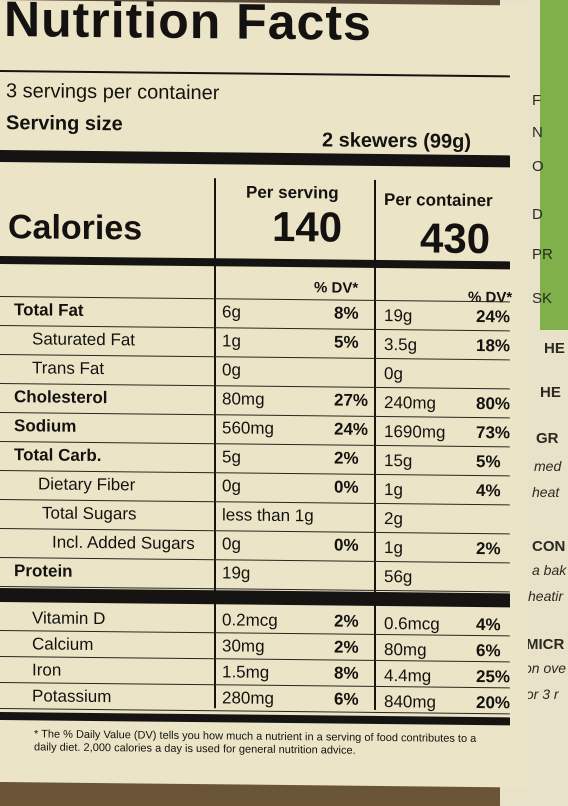 The image size is (568, 806). What do you see at coordinates (401, 345) in the screenshot?
I see `container-amount: 3.5g` at bounding box center [401, 345].